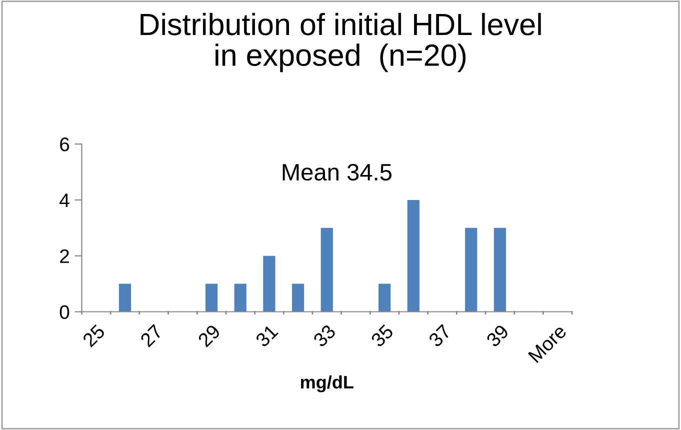  What do you see at coordinates (327, 383) in the screenshot?
I see `x-axis-title: mg/dL` at bounding box center [327, 383].